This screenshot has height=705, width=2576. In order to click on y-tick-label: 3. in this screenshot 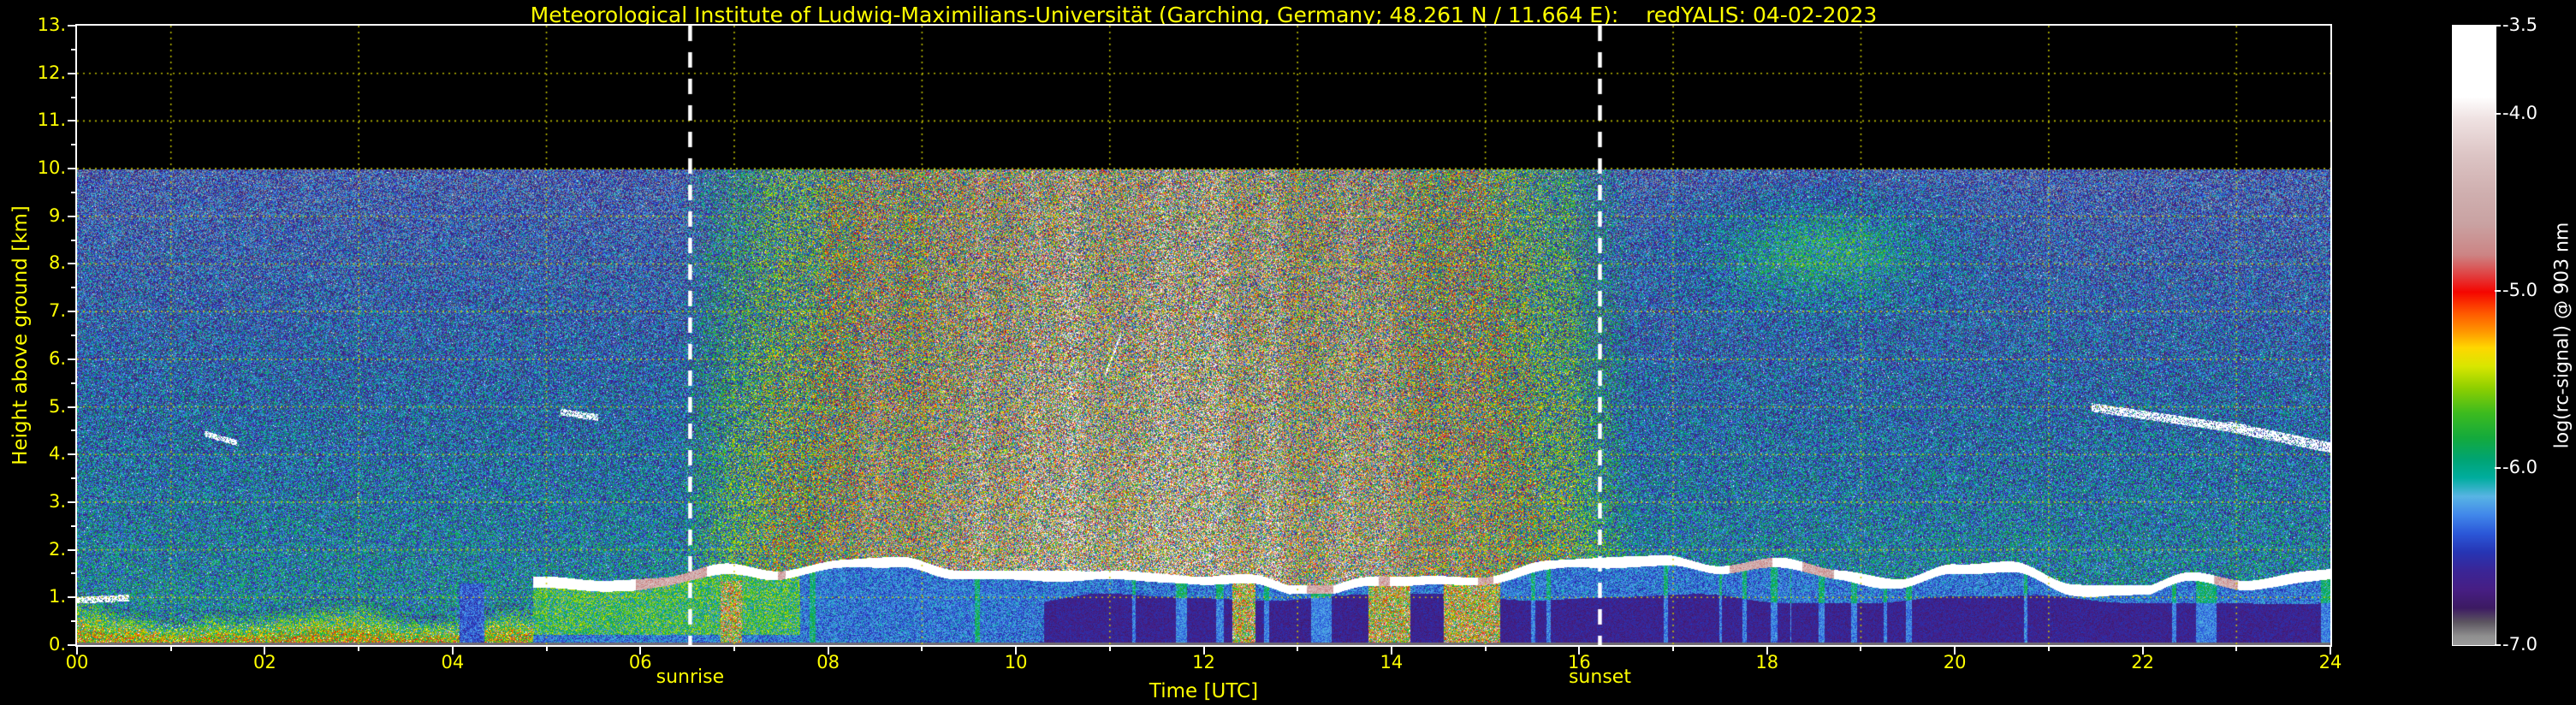, I will do `click(57, 501)`.